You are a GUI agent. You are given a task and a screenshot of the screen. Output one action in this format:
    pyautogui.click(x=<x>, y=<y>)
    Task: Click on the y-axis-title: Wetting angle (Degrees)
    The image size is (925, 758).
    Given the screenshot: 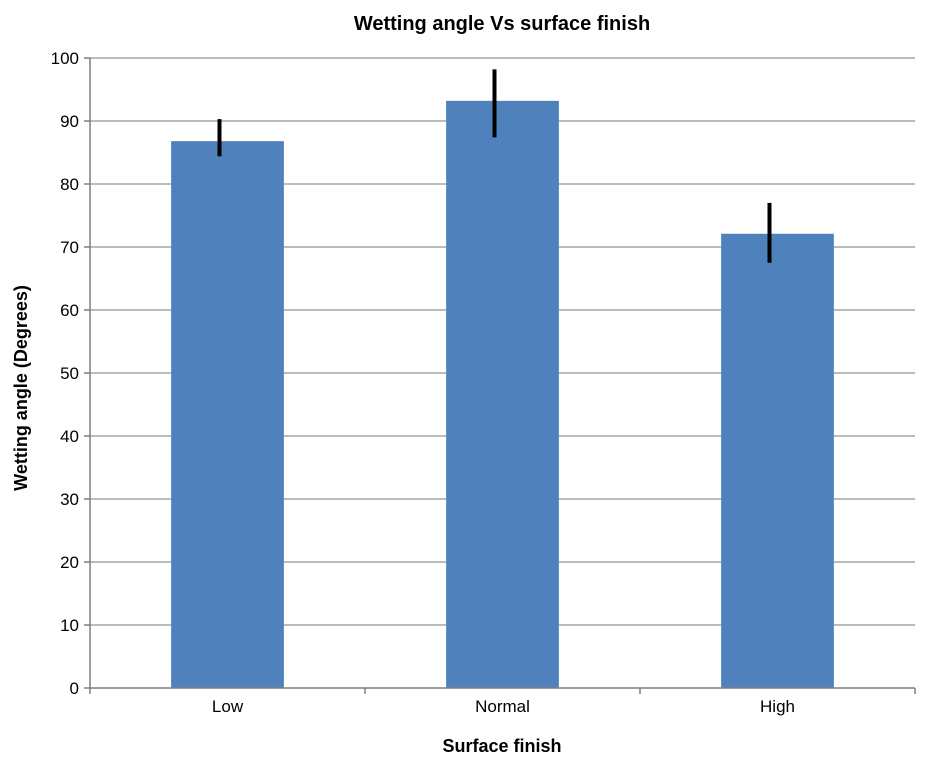 What is the action you would take?
    pyautogui.click(x=21, y=388)
    